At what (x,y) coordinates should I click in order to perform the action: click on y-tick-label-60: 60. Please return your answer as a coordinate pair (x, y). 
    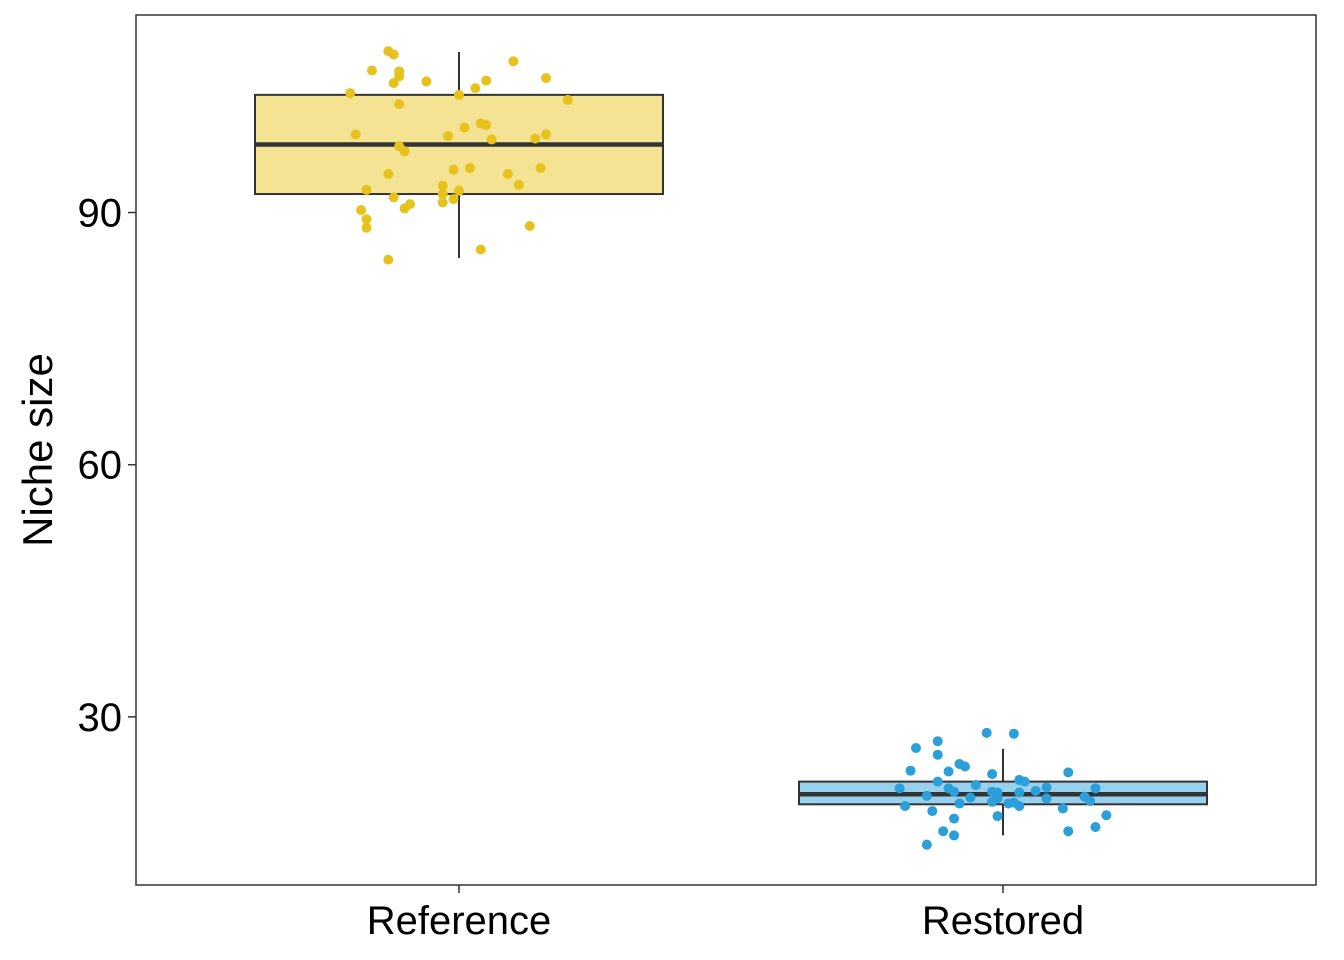
    Looking at the image, I should click on (100, 466).